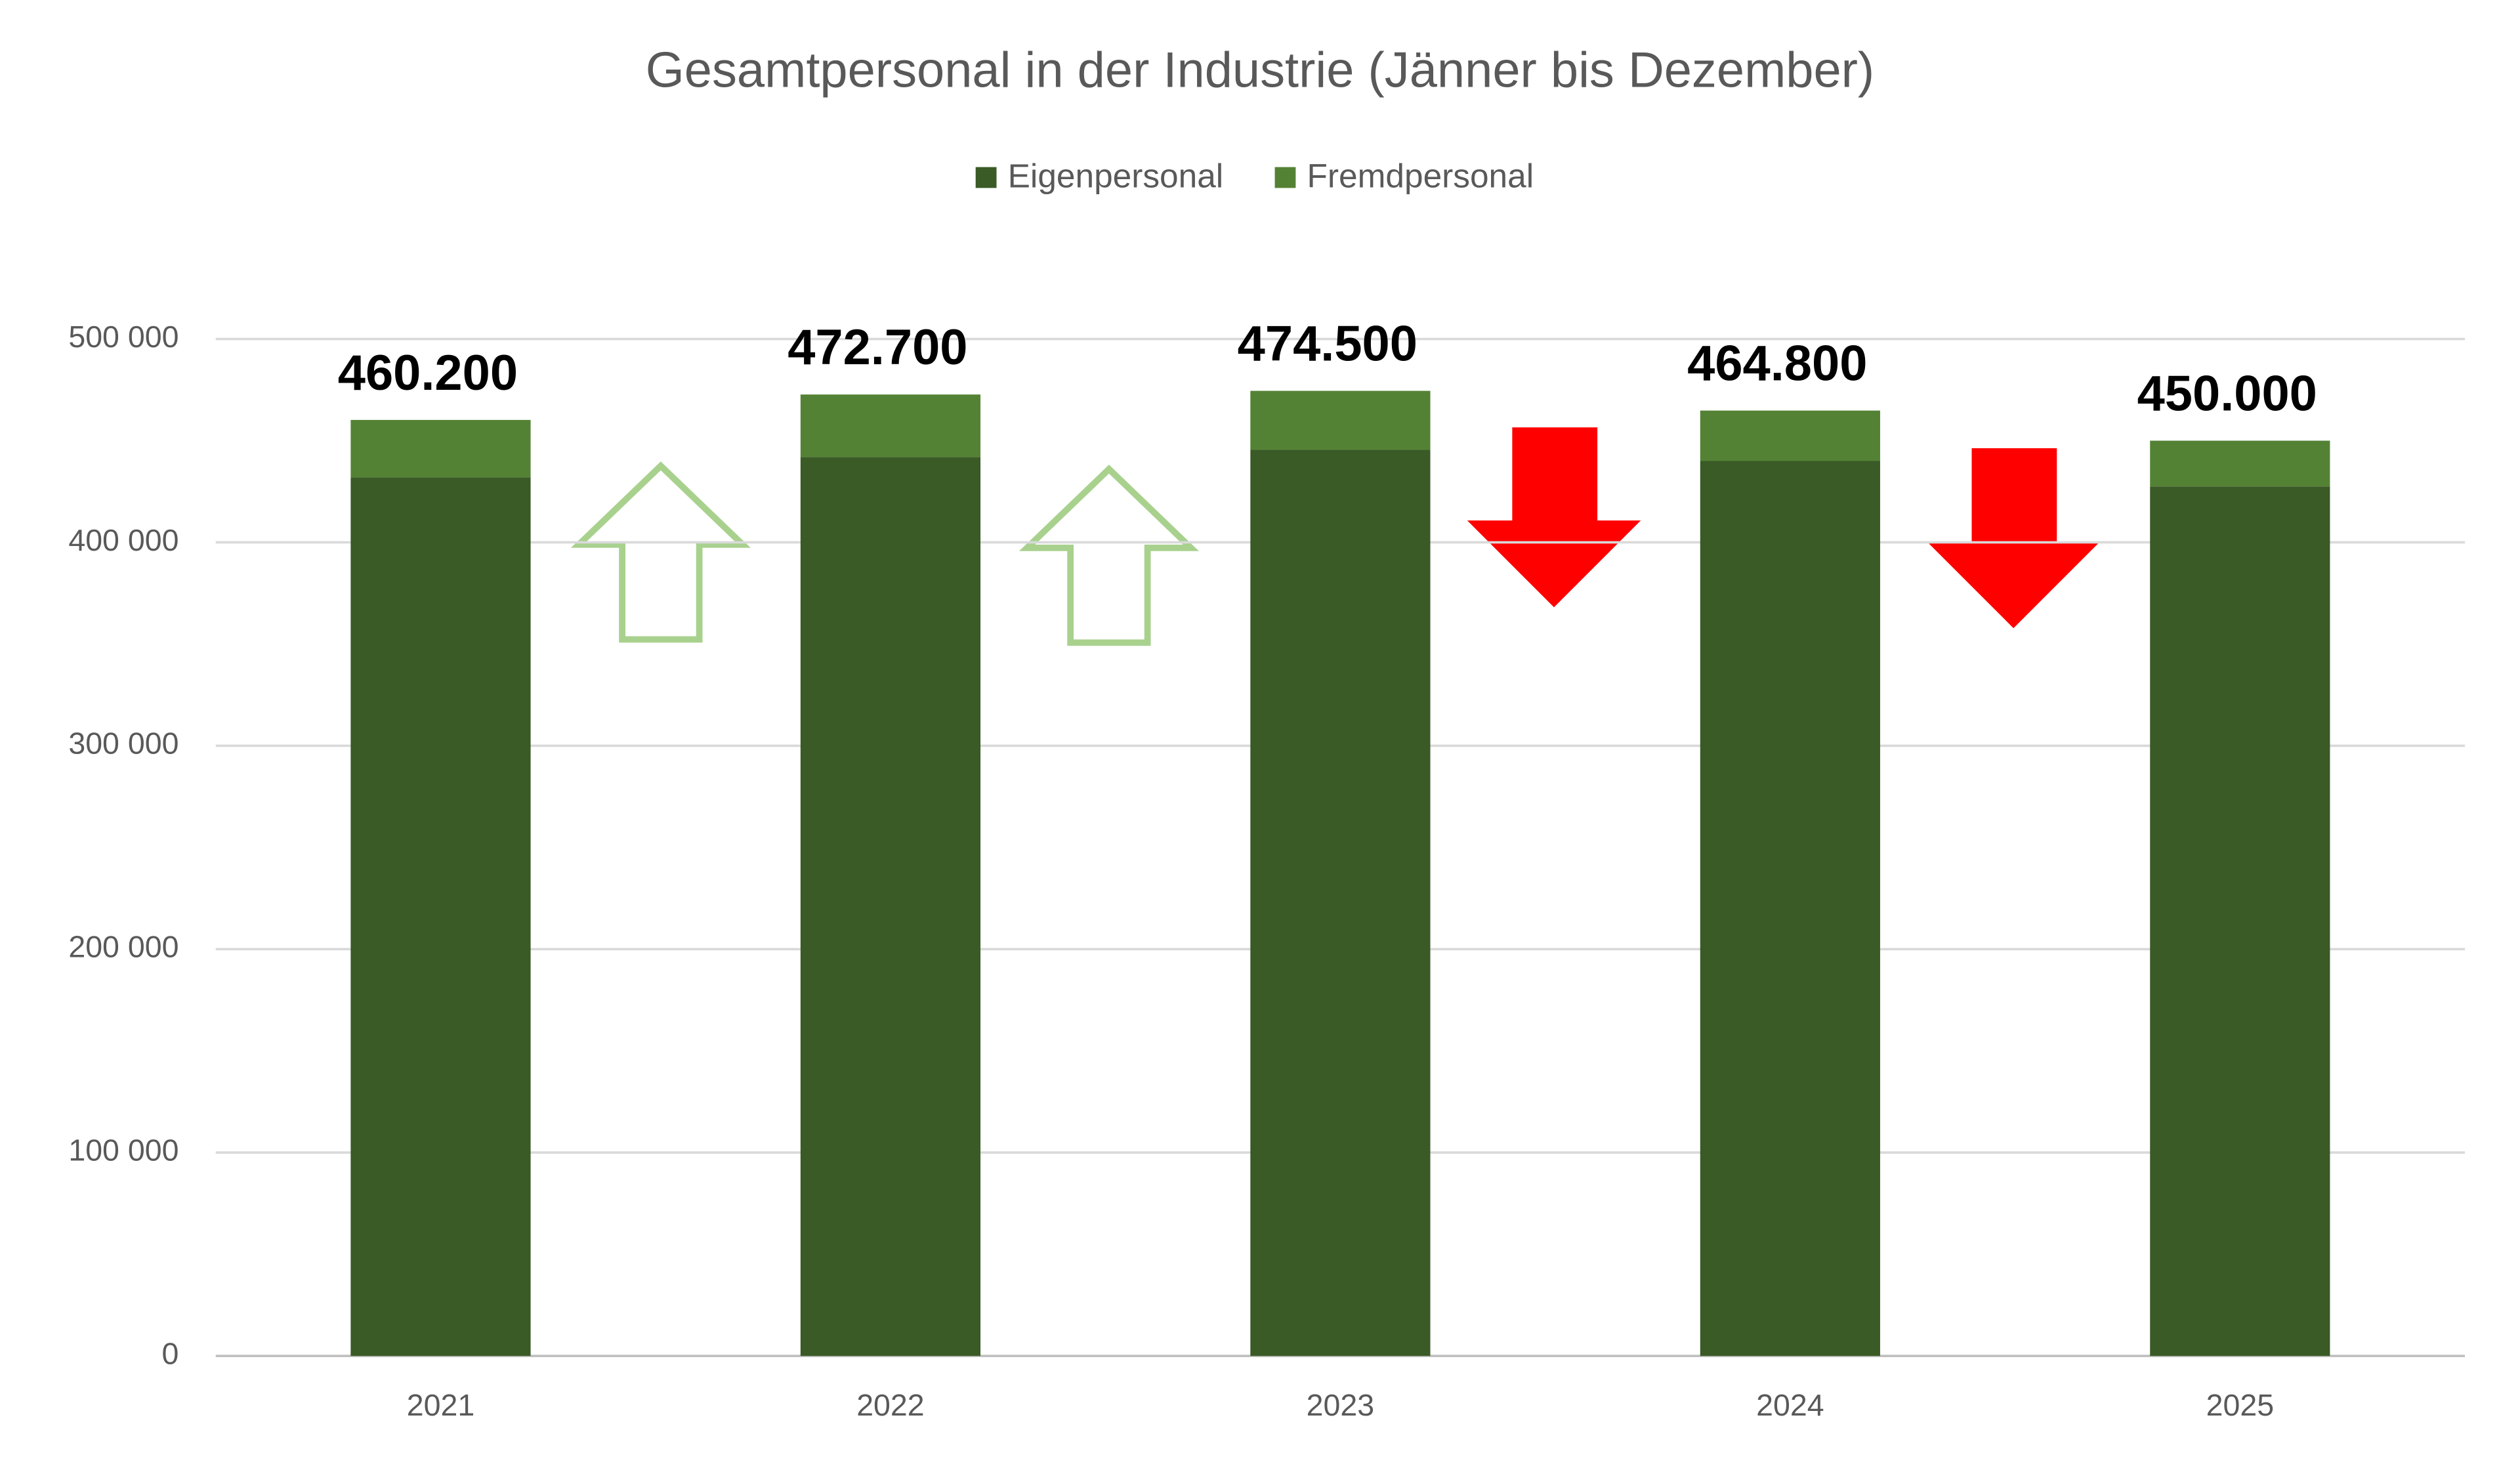 The image size is (2520, 1470). I want to click on y-tick-label: 0, so click(170, 1353).